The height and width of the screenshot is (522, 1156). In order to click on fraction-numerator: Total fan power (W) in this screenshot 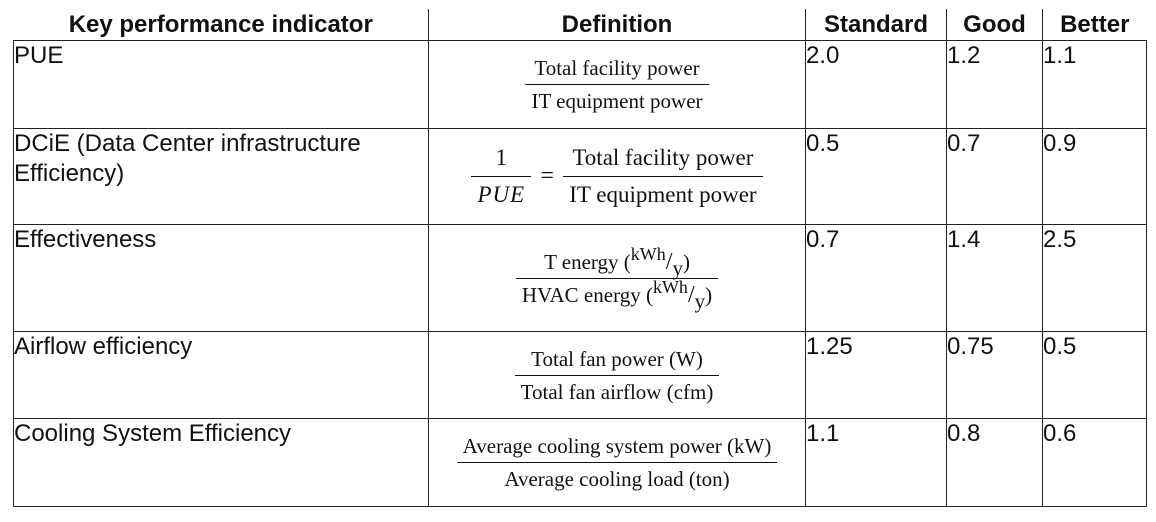, I will do `click(617, 358)`.